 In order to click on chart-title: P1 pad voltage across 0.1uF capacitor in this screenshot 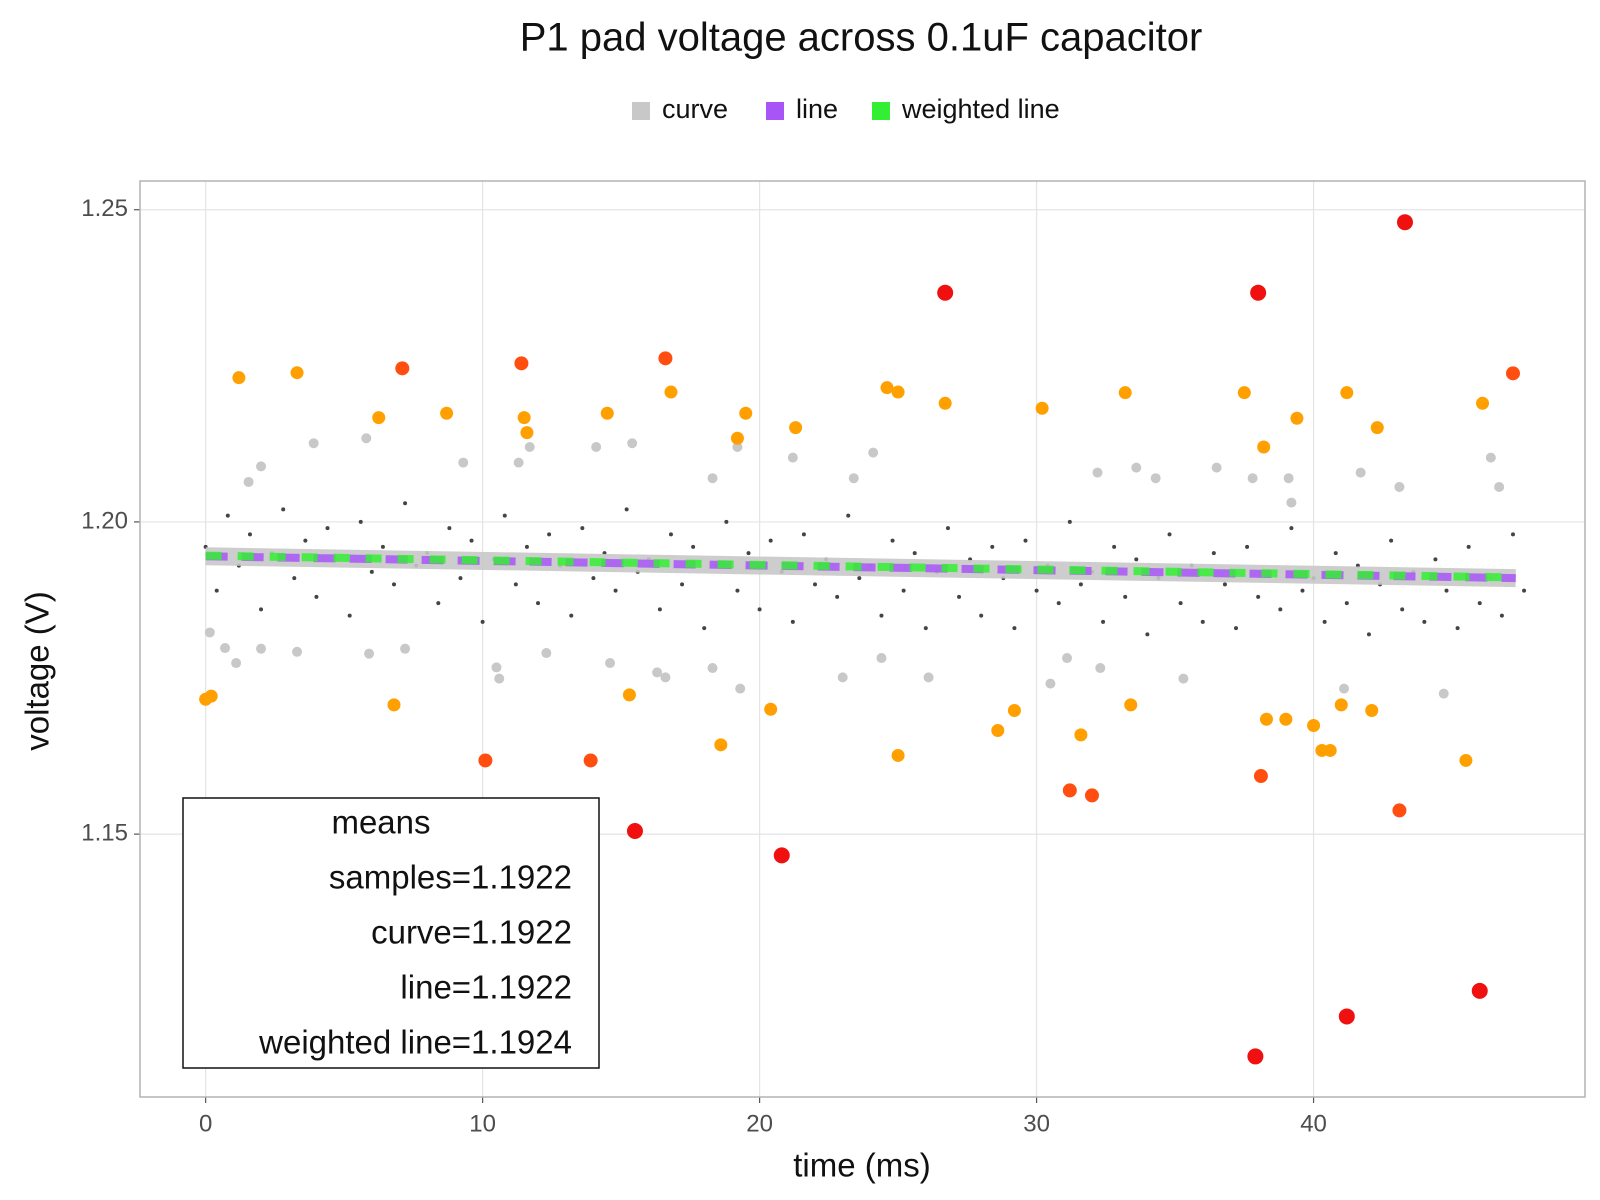, I will do `click(861, 38)`.